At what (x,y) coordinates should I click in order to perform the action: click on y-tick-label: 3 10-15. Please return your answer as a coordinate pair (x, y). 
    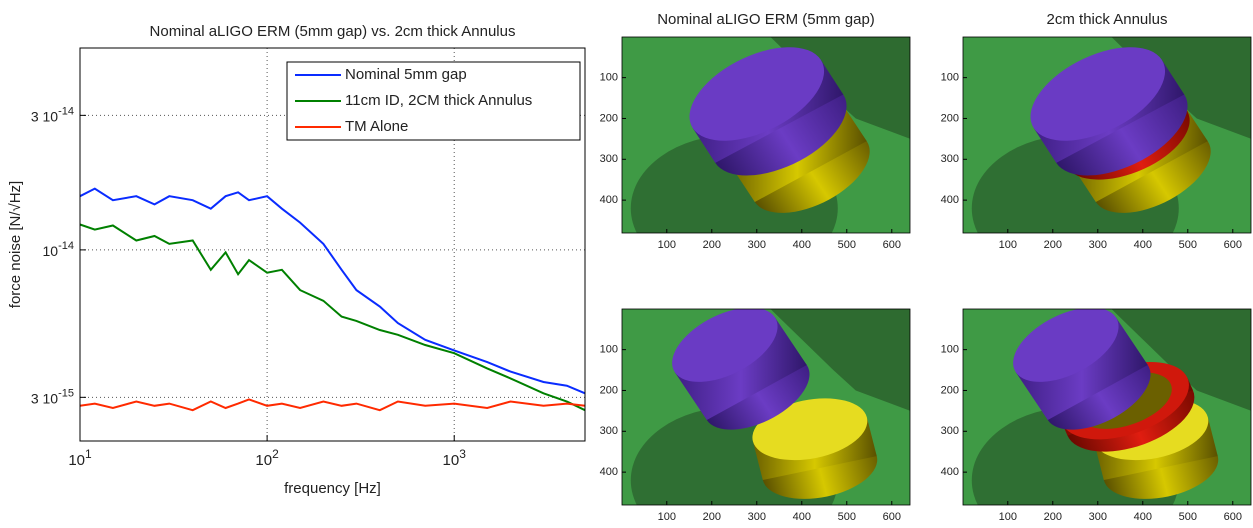
    Looking at the image, I should click on (52, 396).